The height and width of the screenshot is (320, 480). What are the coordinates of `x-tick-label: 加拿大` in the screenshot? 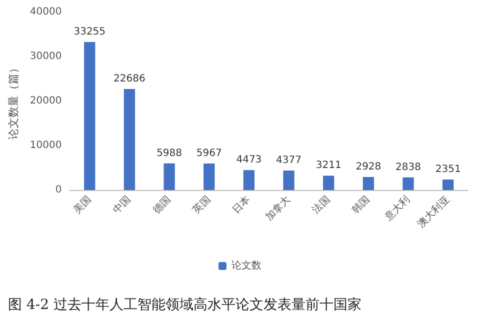 It's located at (277, 208).